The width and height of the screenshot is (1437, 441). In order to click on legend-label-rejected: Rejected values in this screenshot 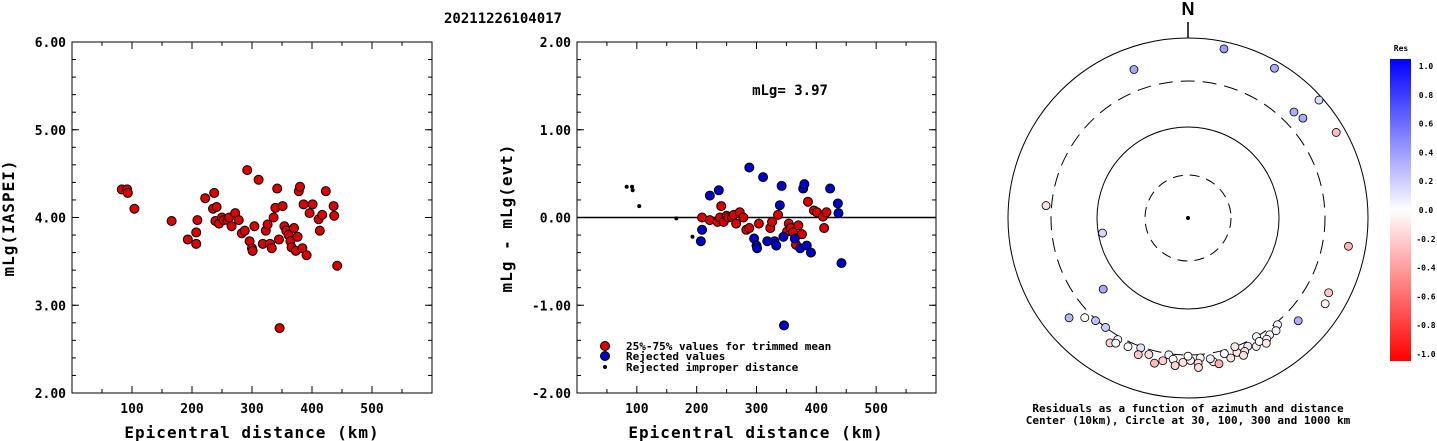, I will do `click(675, 356)`.